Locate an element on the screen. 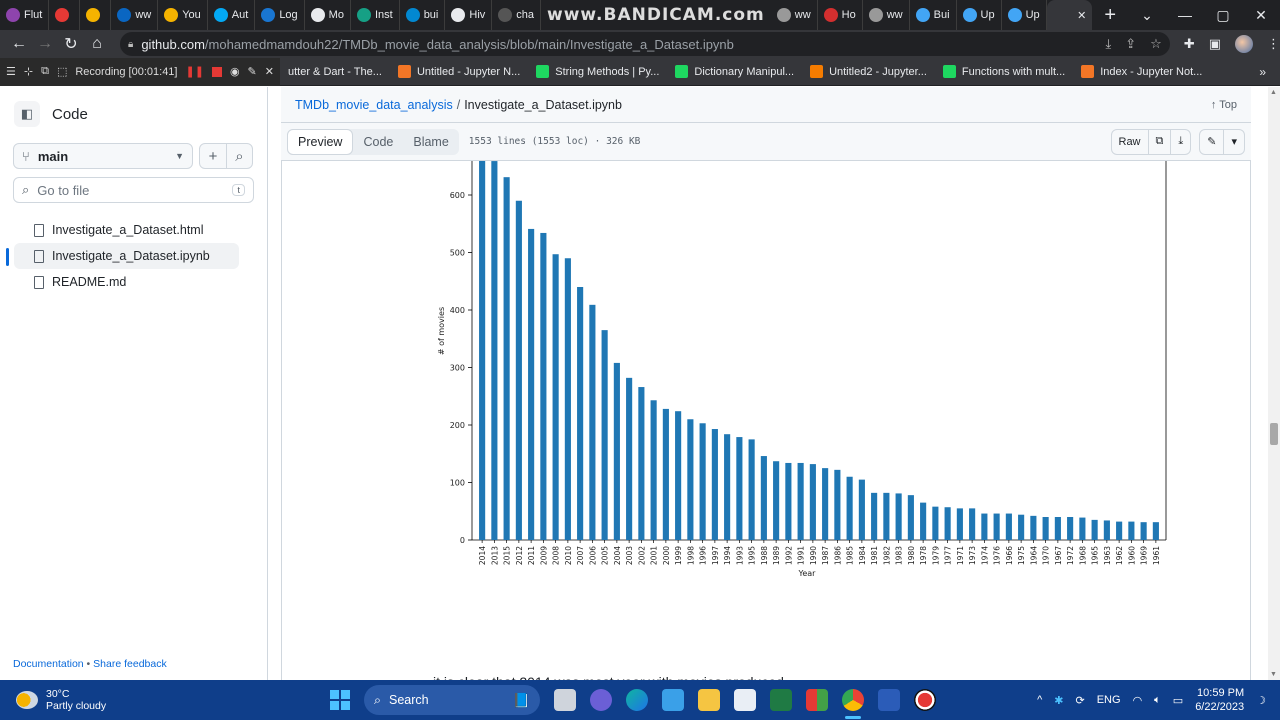 The image size is (1280, 720). download-icon: ⤓ is located at coordinates (1180, 141).